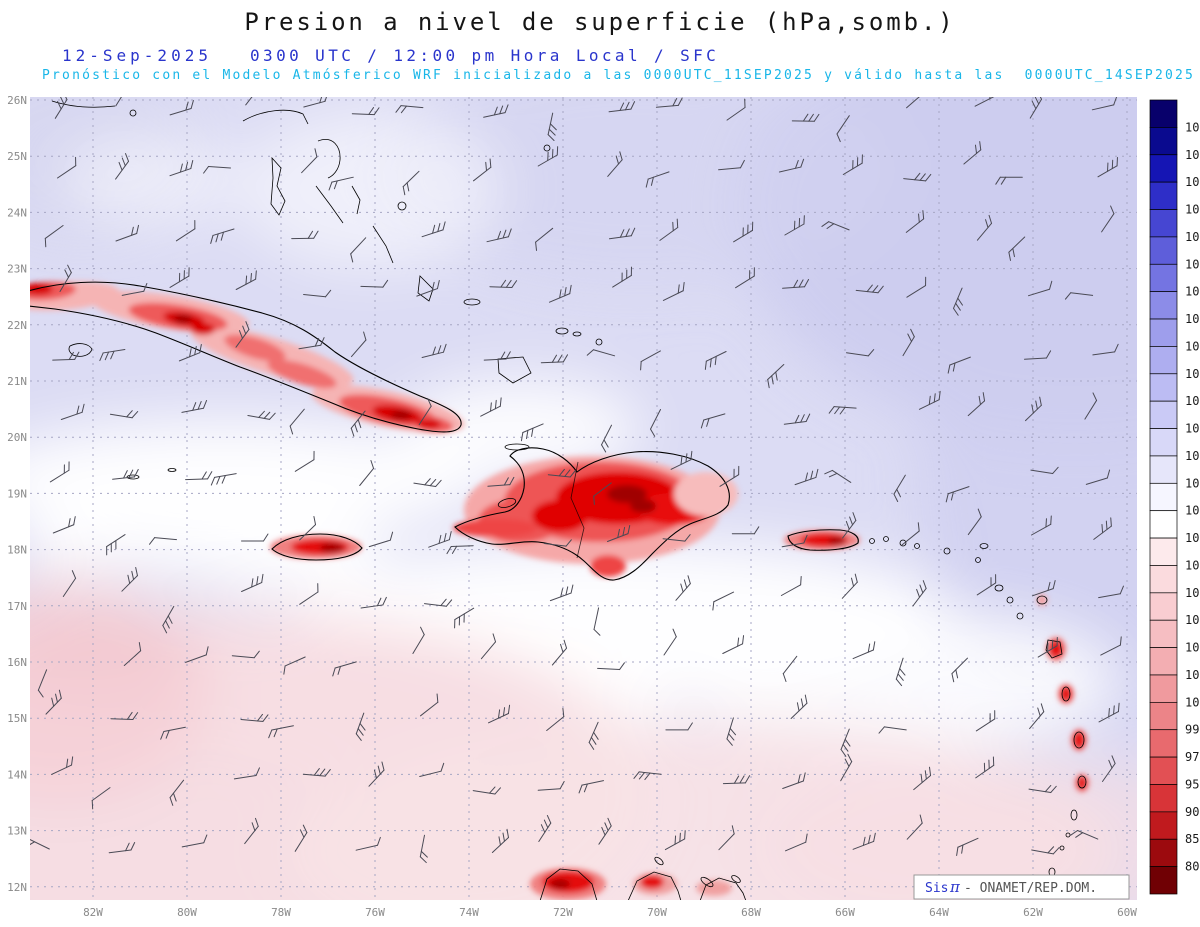 The image size is (1200, 927). What do you see at coordinates (17, 269) in the screenshot?
I see `lat-tick-label: 23N` at bounding box center [17, 269].